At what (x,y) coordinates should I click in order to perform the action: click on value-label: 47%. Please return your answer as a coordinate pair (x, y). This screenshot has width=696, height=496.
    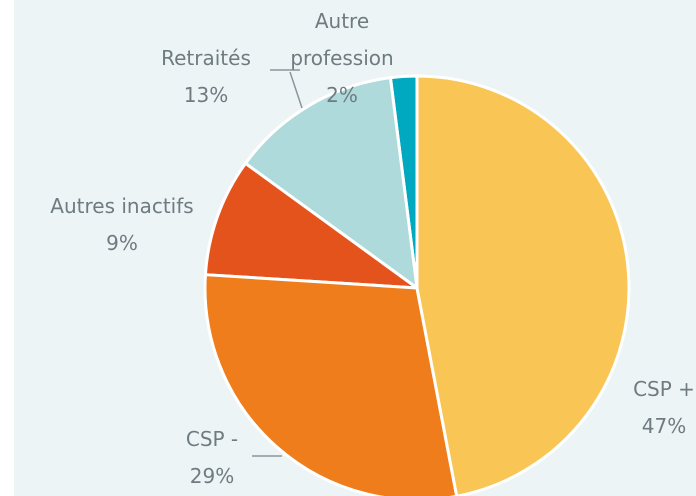
    Looking at the image, I should click on (664, 426).